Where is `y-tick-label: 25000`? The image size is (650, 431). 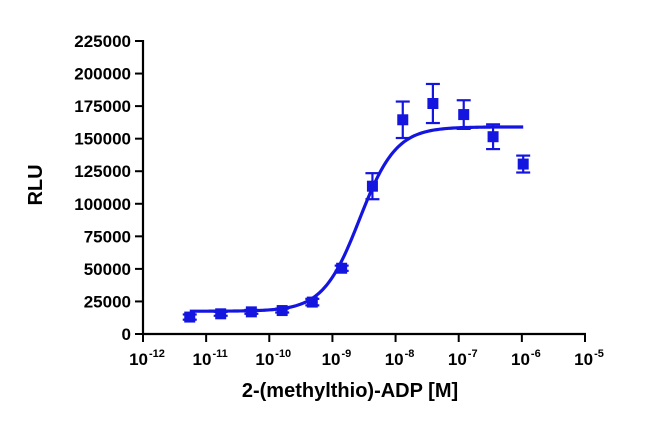
y-tick-label: 25000 is located at coordinates (107, 301).